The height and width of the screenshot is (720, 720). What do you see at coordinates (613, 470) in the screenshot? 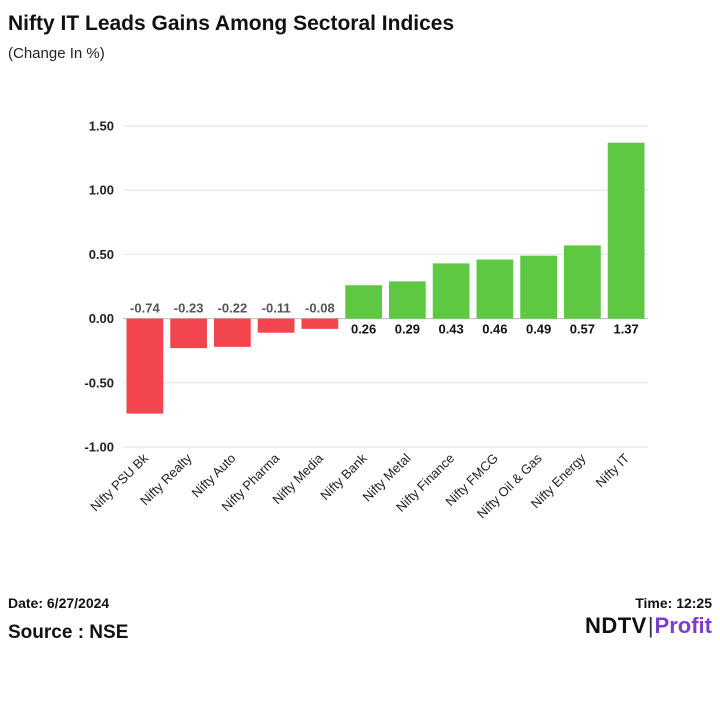
I see `category-label: Nifty IT` at bounding box center [613, 470].